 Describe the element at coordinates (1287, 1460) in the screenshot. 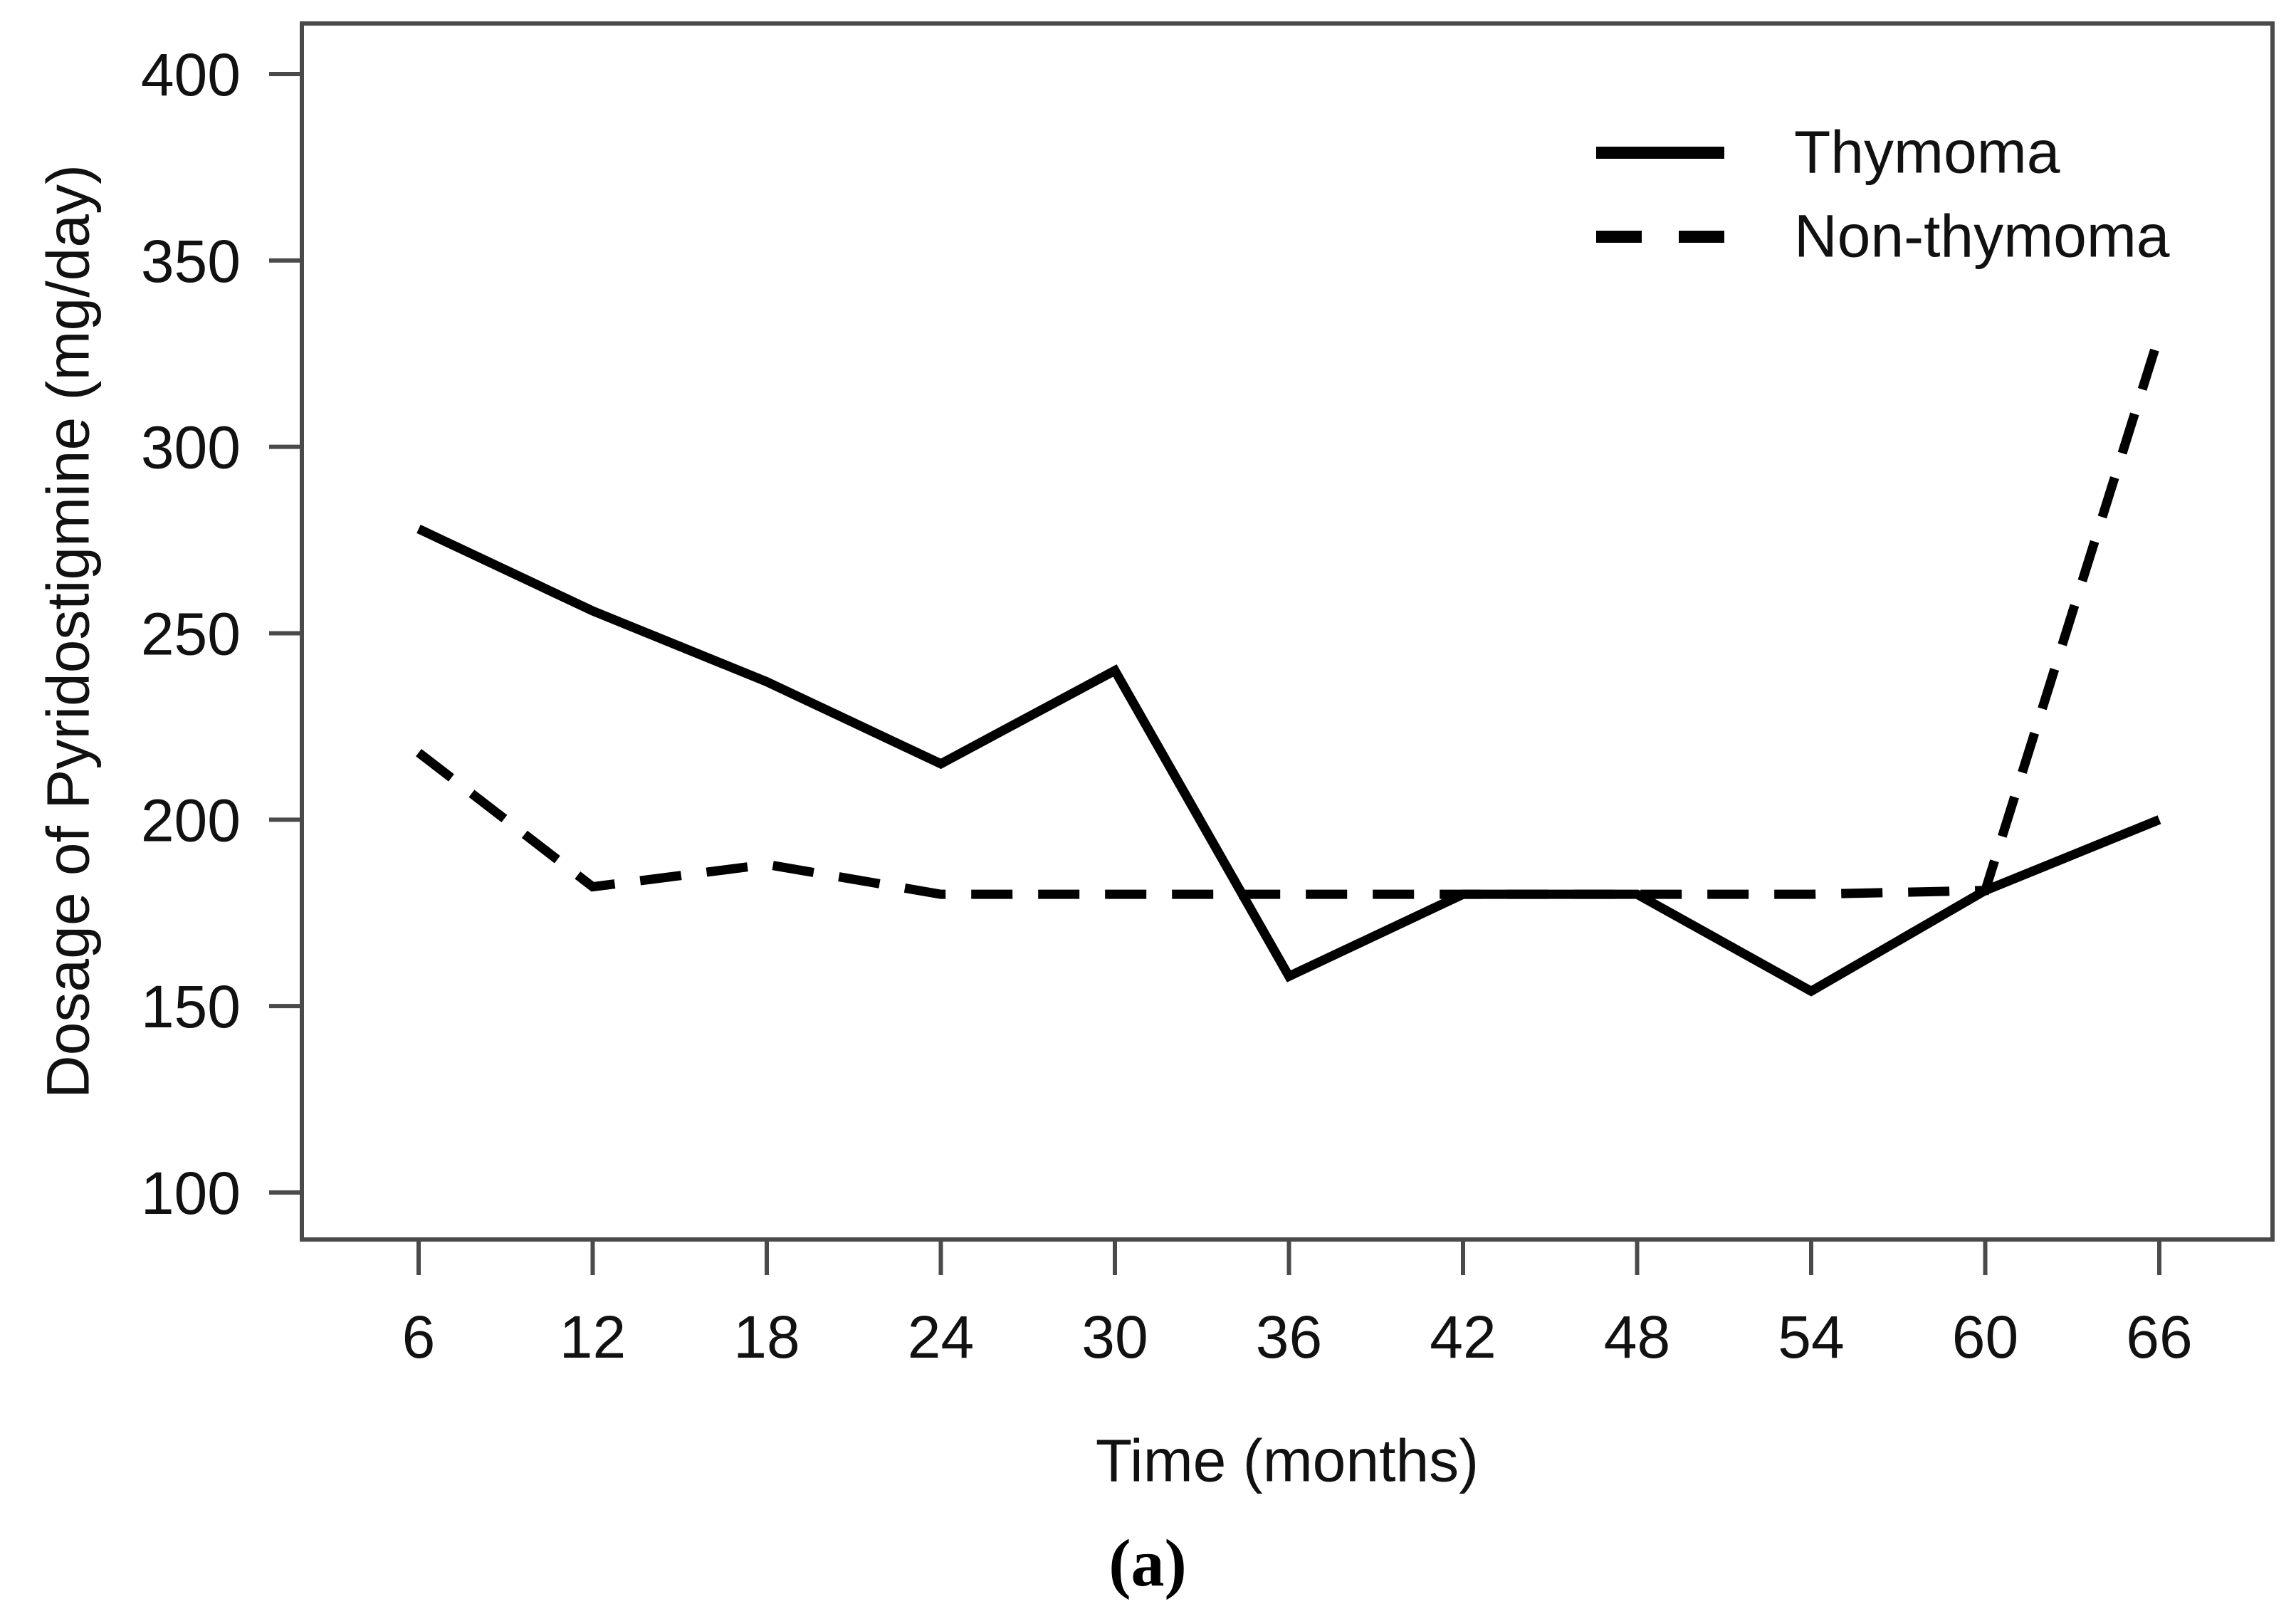

I see `x-axis-title: Time (months)` at that location.